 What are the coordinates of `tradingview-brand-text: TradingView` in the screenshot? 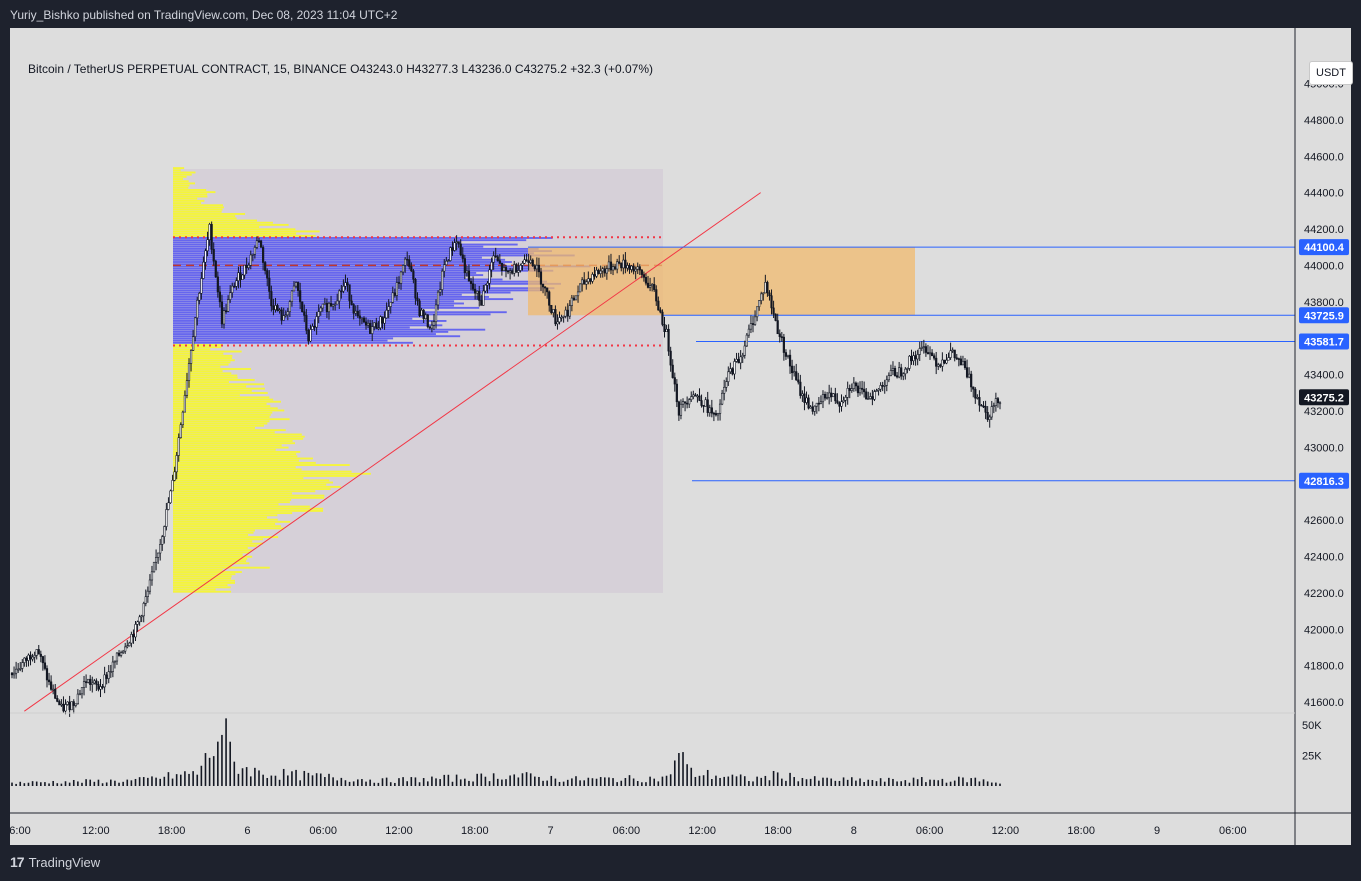 It's located at (64, 862).